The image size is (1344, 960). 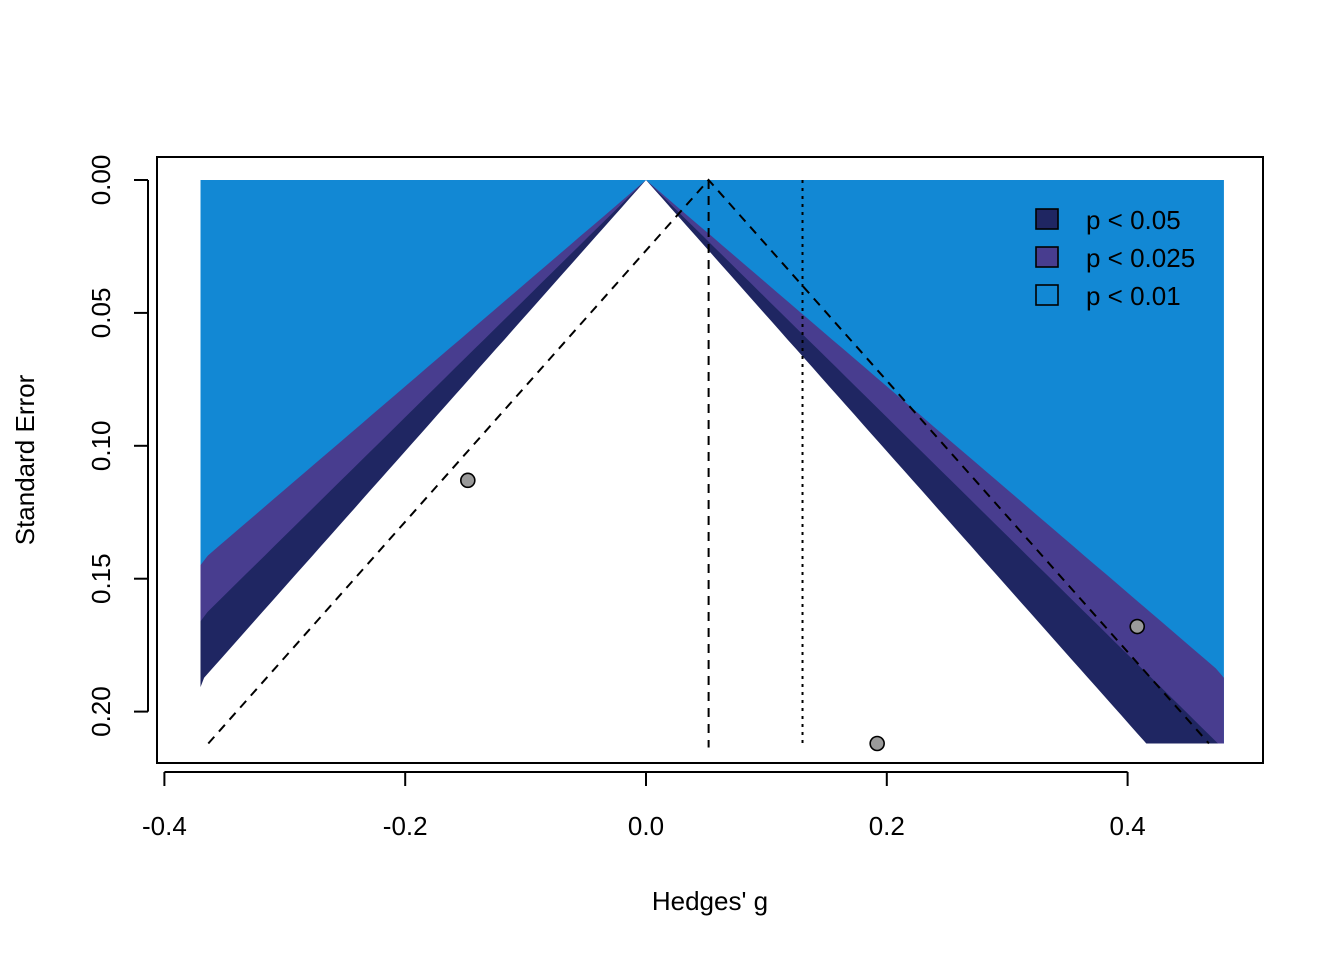 I want to click on y-axis: 0.00 0.05 0.10 0.15 0.20, so click(x=117, y=446).